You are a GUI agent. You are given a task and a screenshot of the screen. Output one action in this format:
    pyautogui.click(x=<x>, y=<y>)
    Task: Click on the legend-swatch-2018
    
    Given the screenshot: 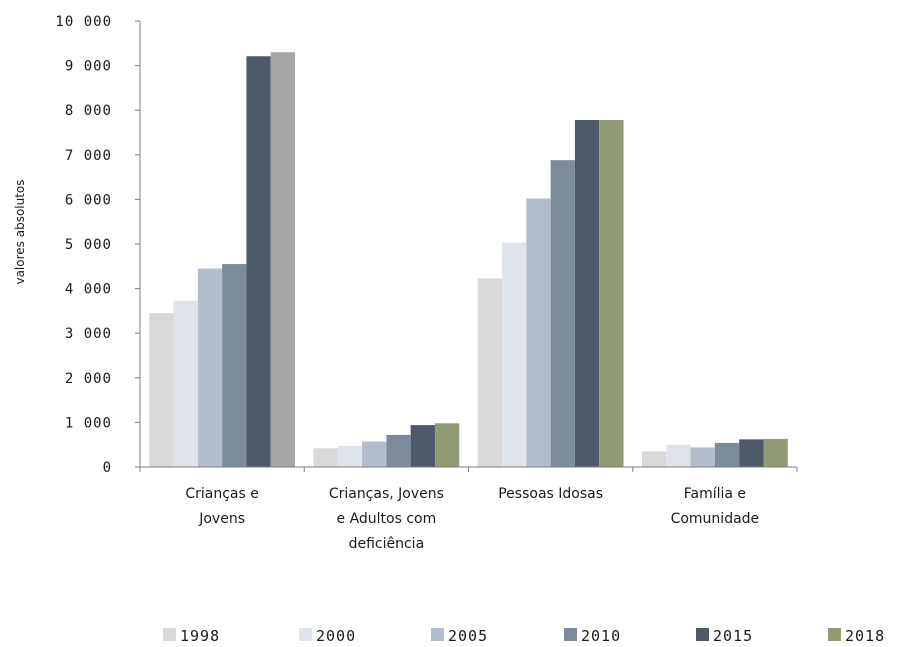 What is the action you would take?
    pyautogui.click(x=834, y=634)
    